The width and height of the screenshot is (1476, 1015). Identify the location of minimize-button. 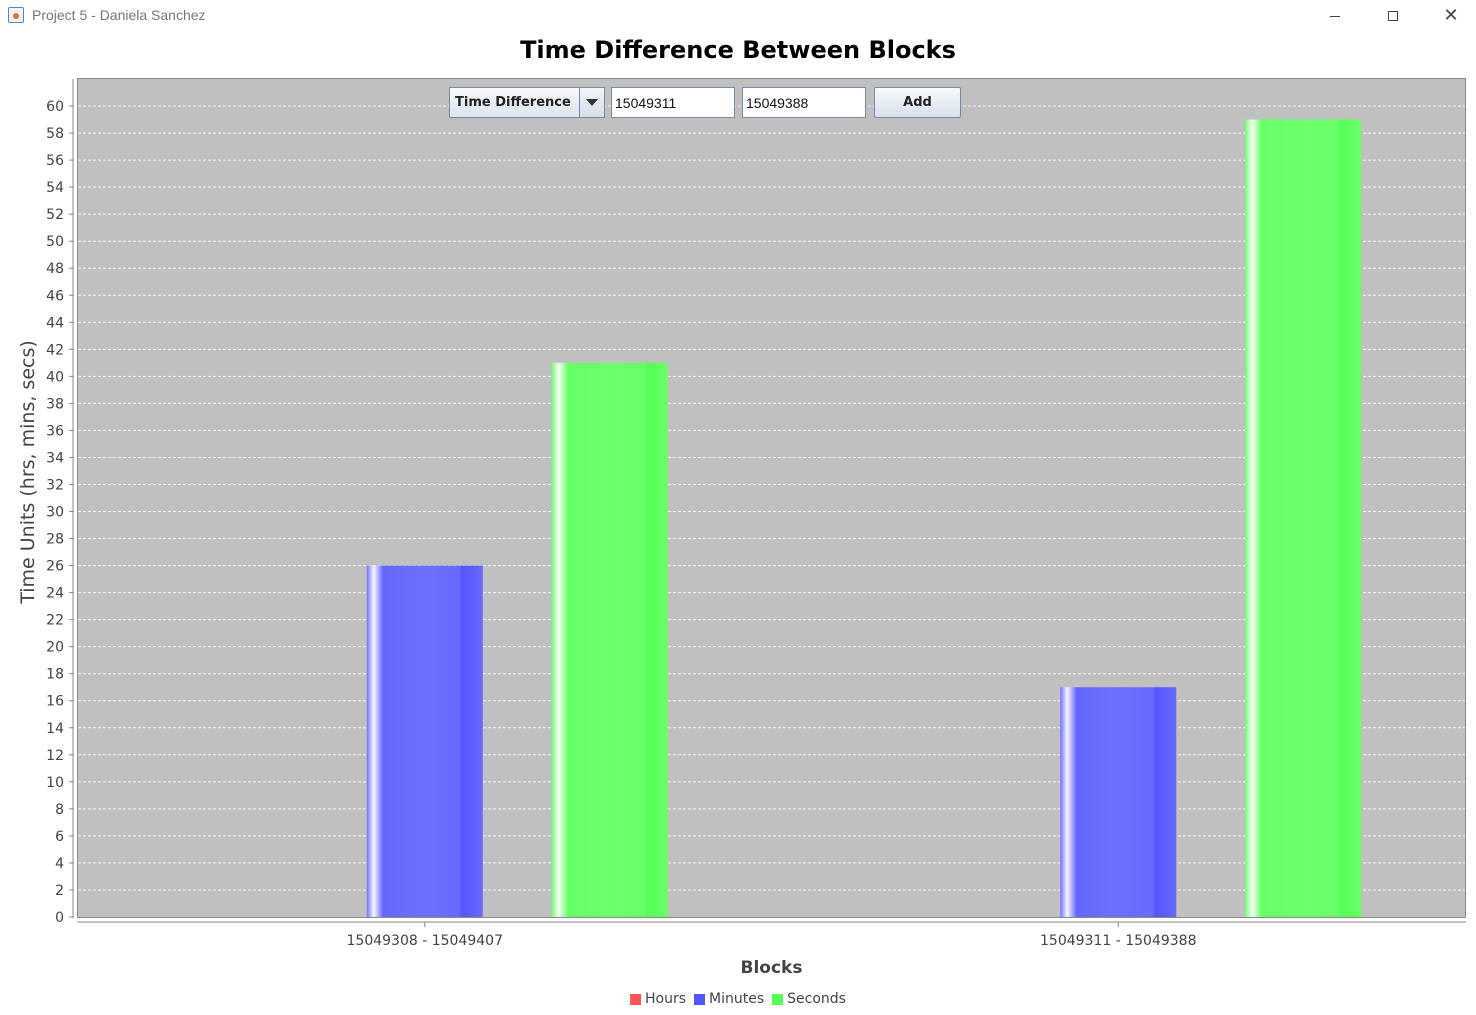
(1335, 16).